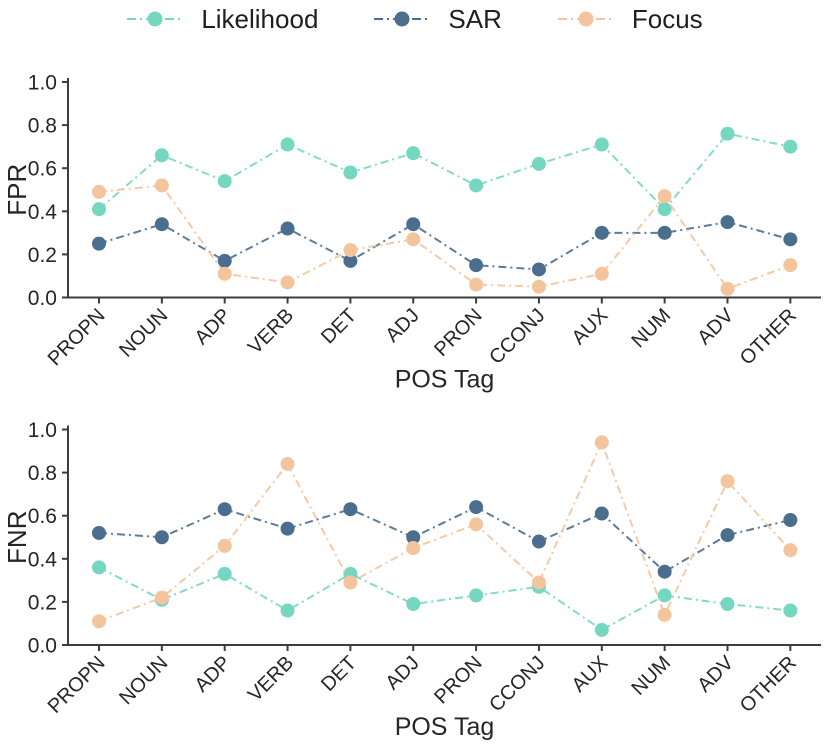 This screenshot has width=830, height=749. What do you see at coordinates (475, 19) in the screenshot?
I see `legend-label-sar: SAR` at bounding box center [475, 19].